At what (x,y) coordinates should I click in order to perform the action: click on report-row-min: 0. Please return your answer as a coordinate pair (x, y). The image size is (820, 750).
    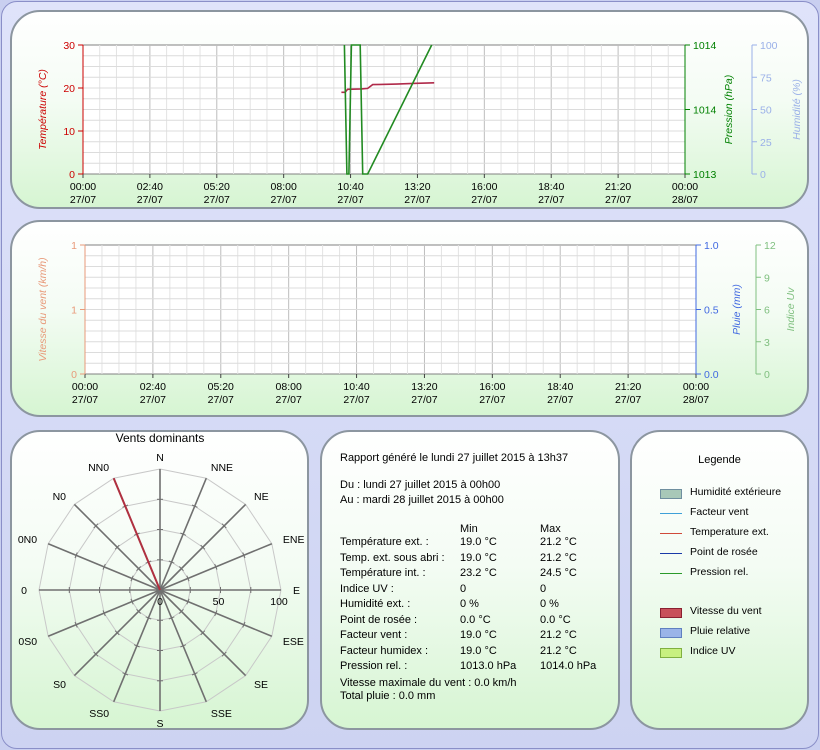
    Looking at the image, I should click on (463, 588).